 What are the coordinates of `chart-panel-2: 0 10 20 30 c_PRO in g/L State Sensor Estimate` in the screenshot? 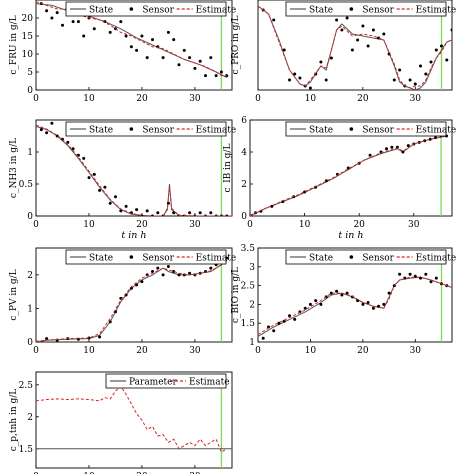 It's located at (343, 52).